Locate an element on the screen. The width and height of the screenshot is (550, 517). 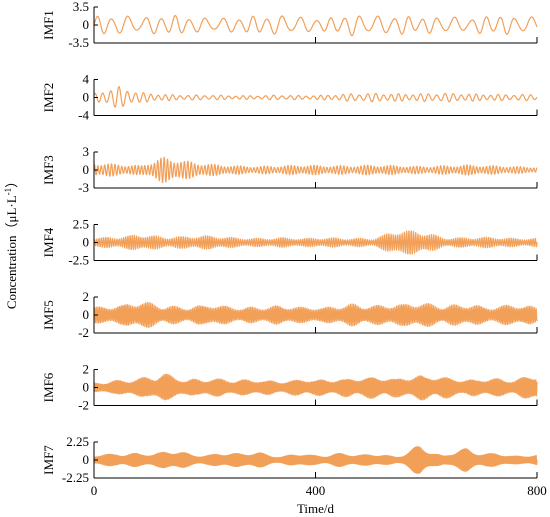
y-axis-title-main: Concentration（μL·L is located at coordinates (11, 252).